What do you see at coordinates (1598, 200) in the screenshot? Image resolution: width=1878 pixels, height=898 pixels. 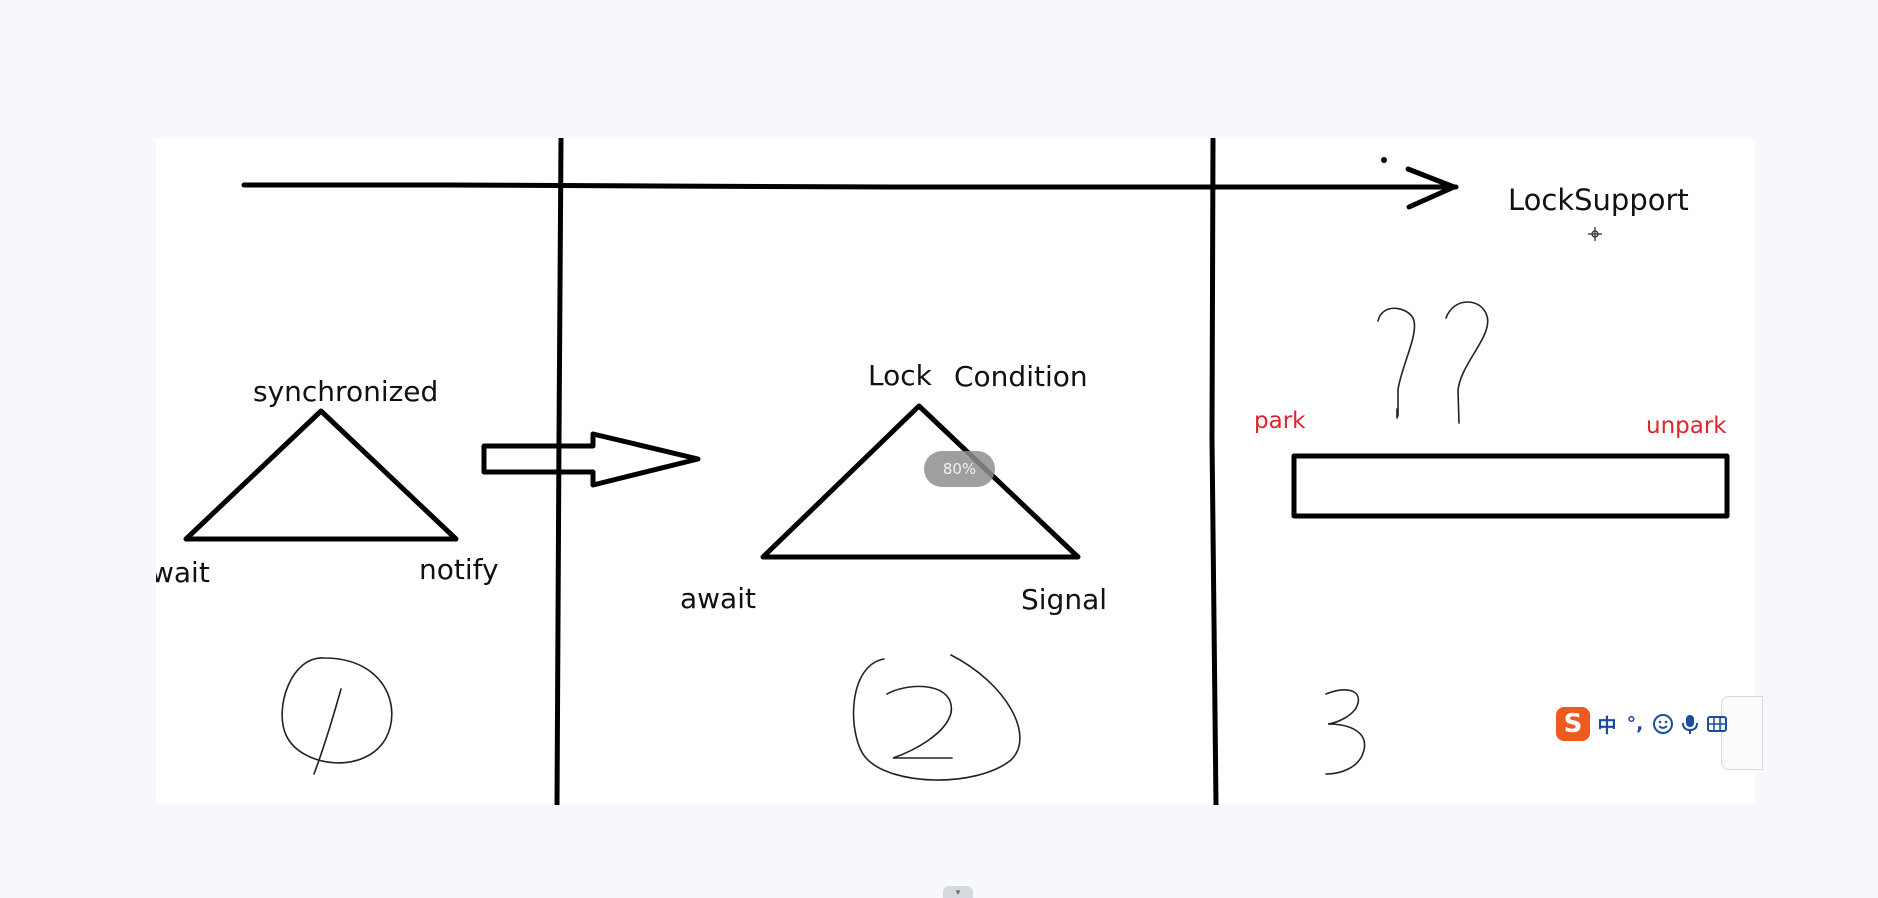 I see `label-locksupport: LockSupport` at bounding box center [1598, 200].